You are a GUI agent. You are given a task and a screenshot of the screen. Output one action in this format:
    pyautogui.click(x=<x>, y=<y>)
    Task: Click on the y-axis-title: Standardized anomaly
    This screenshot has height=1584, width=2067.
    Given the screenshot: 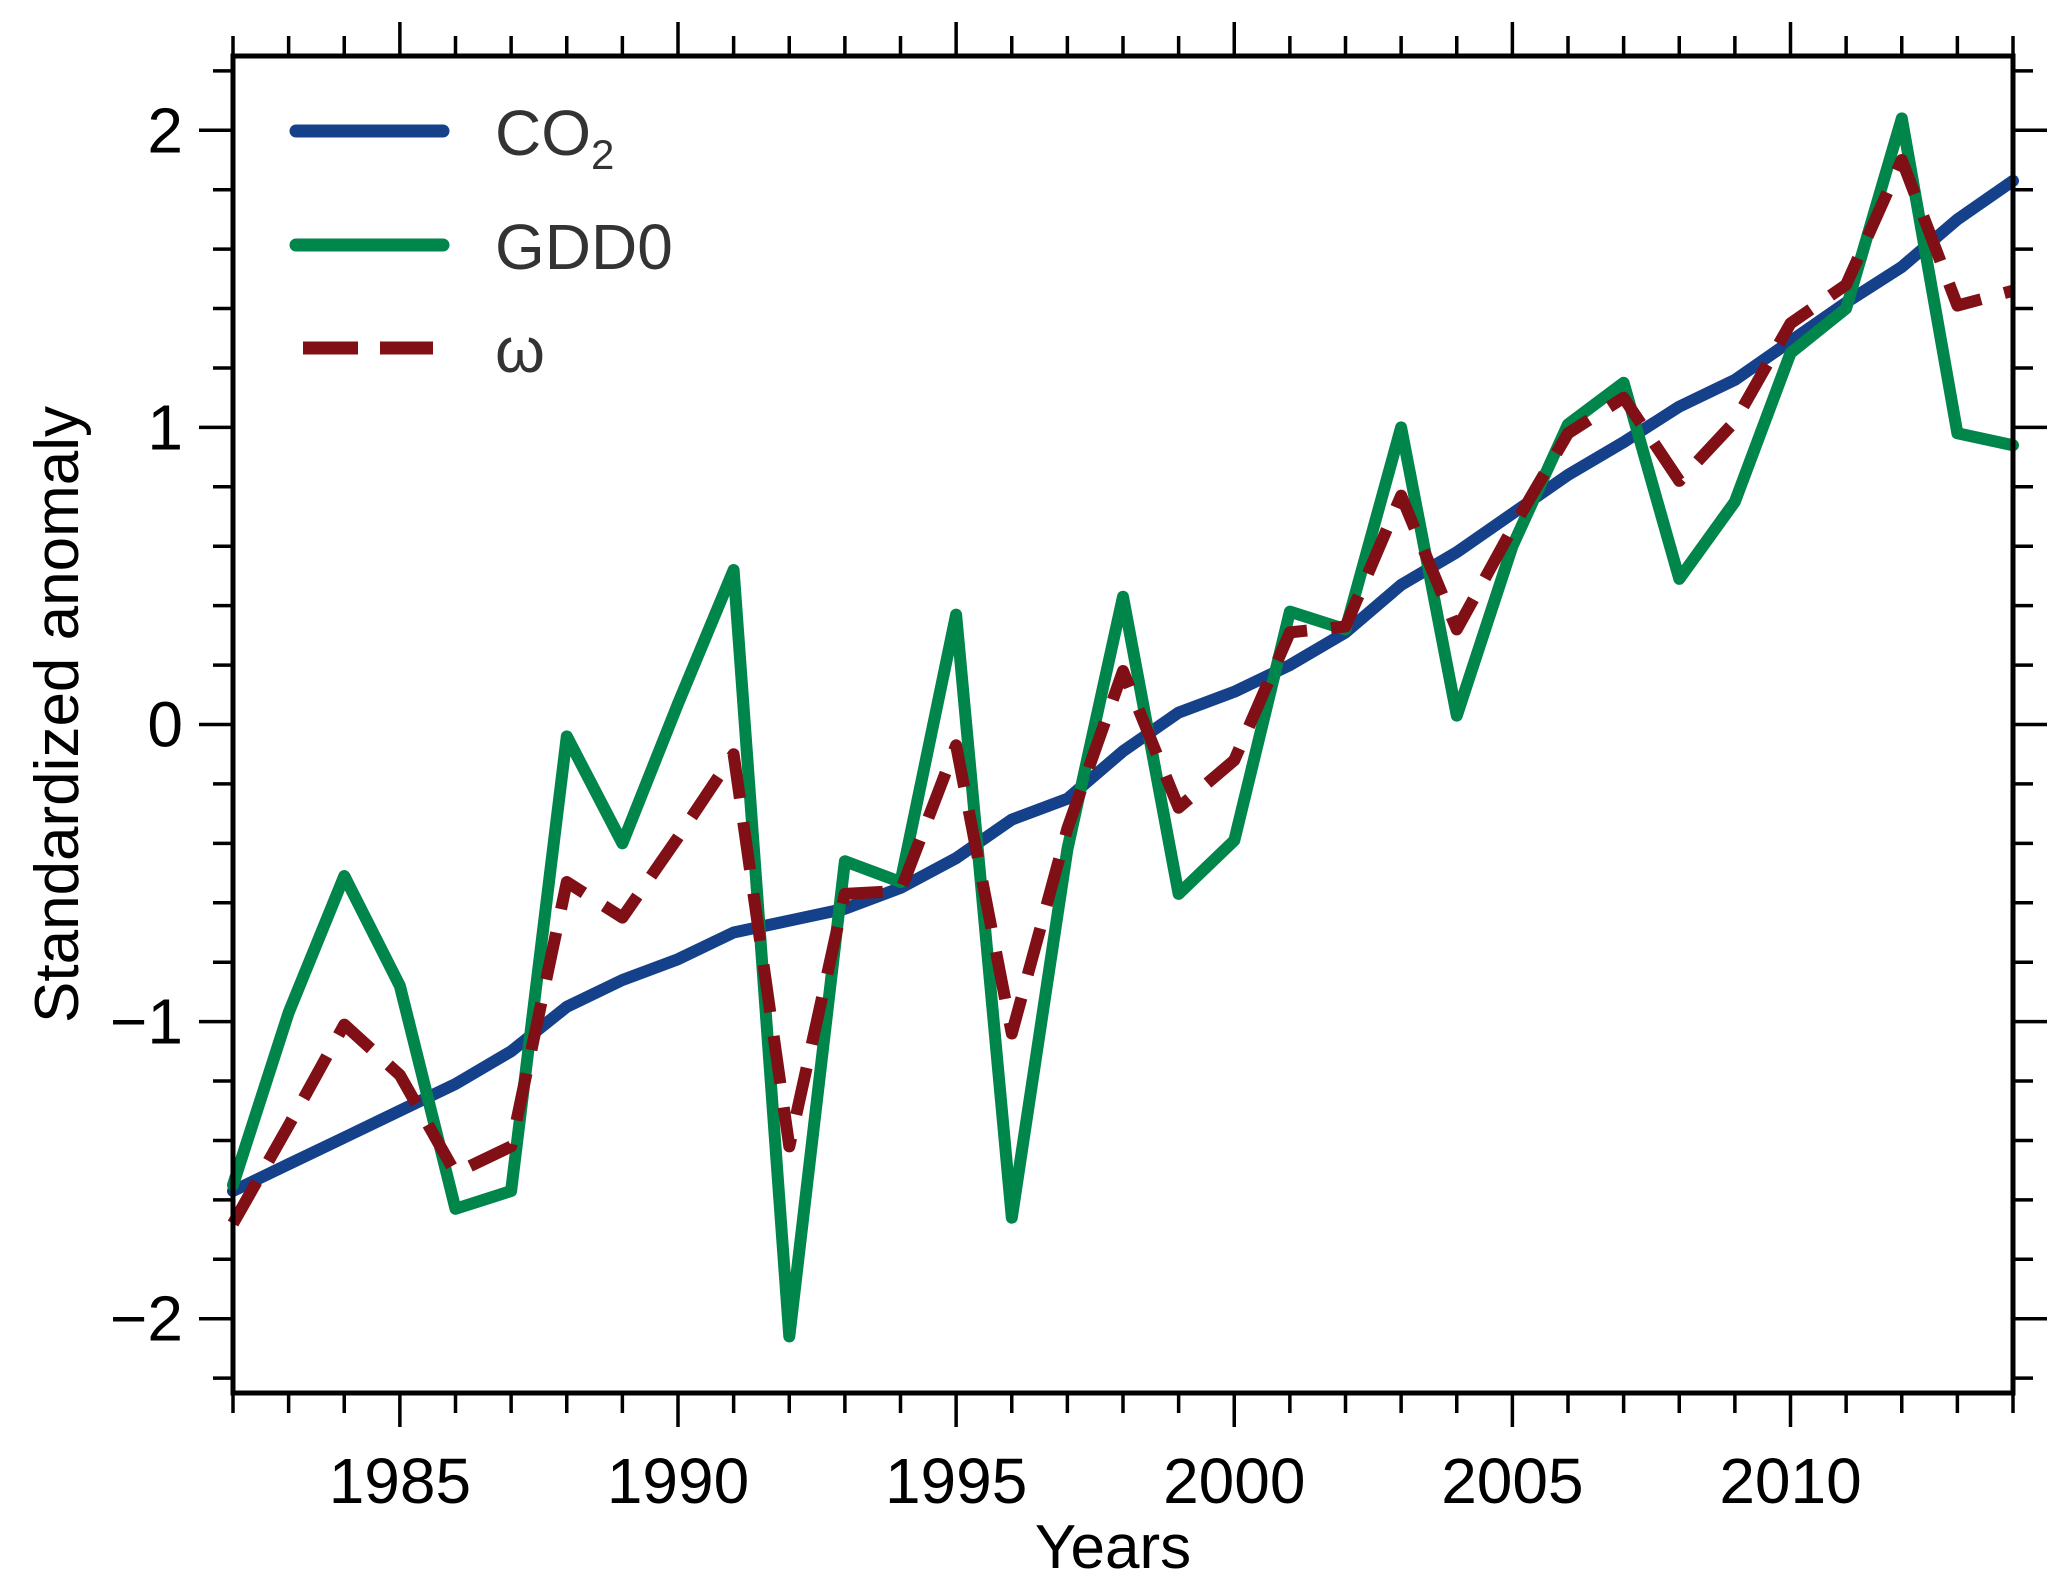 What is the action you would take?
    pyautogui.click(x=57, y=714)
    